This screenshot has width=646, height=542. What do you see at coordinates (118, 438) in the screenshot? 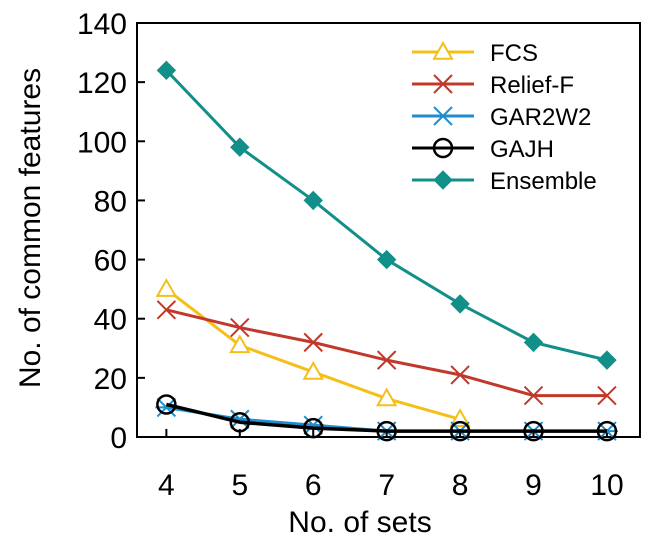
I see `y-tick-label: 0` at bounding box center [118, 438].